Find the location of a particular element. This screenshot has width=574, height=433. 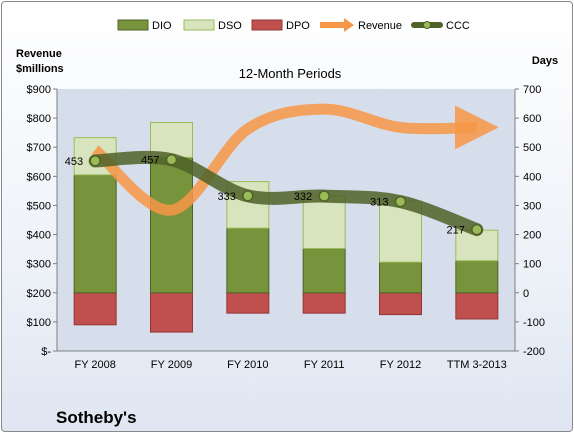

chart-subtitle: 12-Month Periods is located at coordinates (290, 73).